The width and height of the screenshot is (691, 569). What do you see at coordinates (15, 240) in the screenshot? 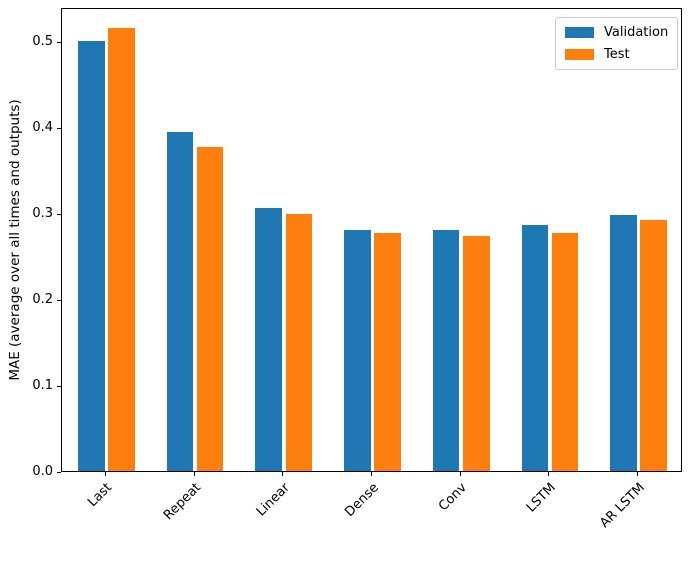
I see `y-axis-label: MAE (average over all times and outputs)` at bounding box center [15, 240].